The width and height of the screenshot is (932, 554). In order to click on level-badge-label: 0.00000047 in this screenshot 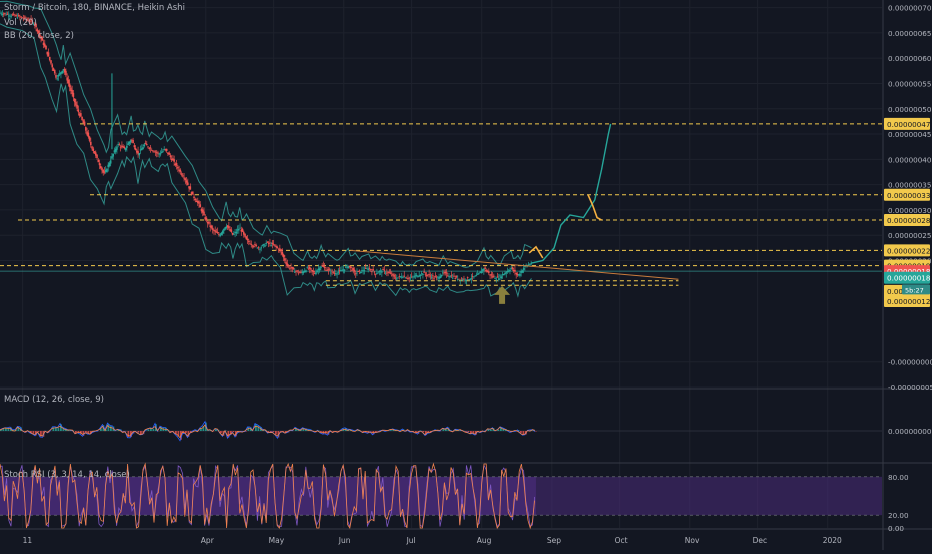, I will do `click(908, 124)`.